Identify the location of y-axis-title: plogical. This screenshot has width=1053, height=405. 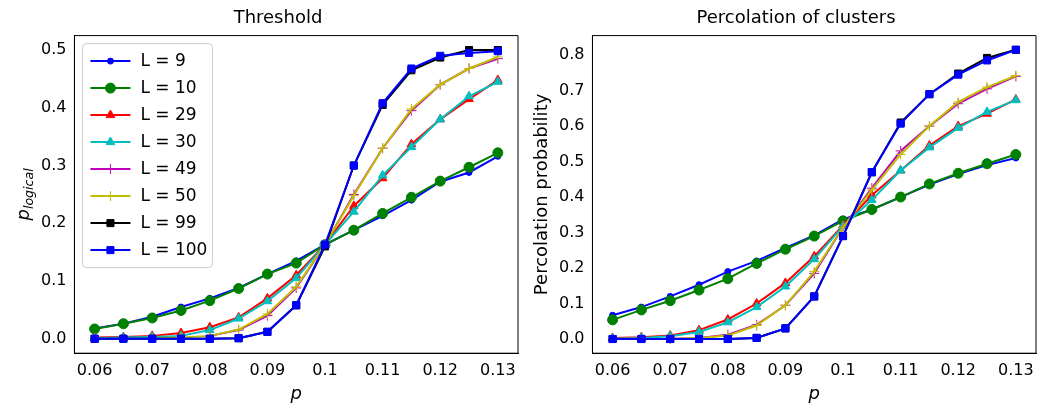
(24, 194).